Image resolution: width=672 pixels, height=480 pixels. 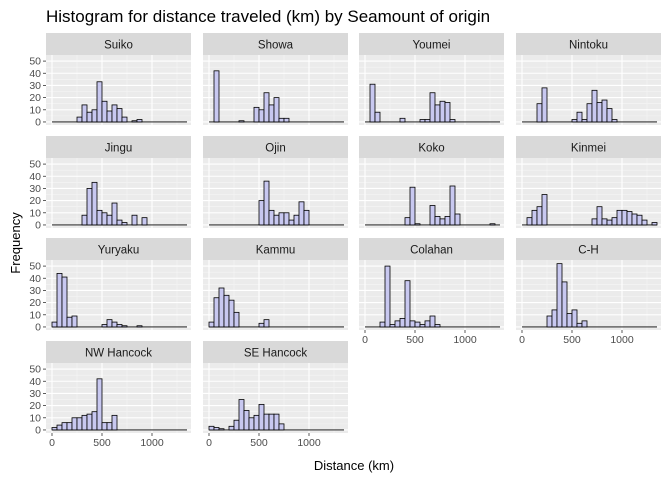 What do you see at coordinates (275, 79) in the screenshot?
I see `facet-panel: Showa` at bounding box center [275, 79].